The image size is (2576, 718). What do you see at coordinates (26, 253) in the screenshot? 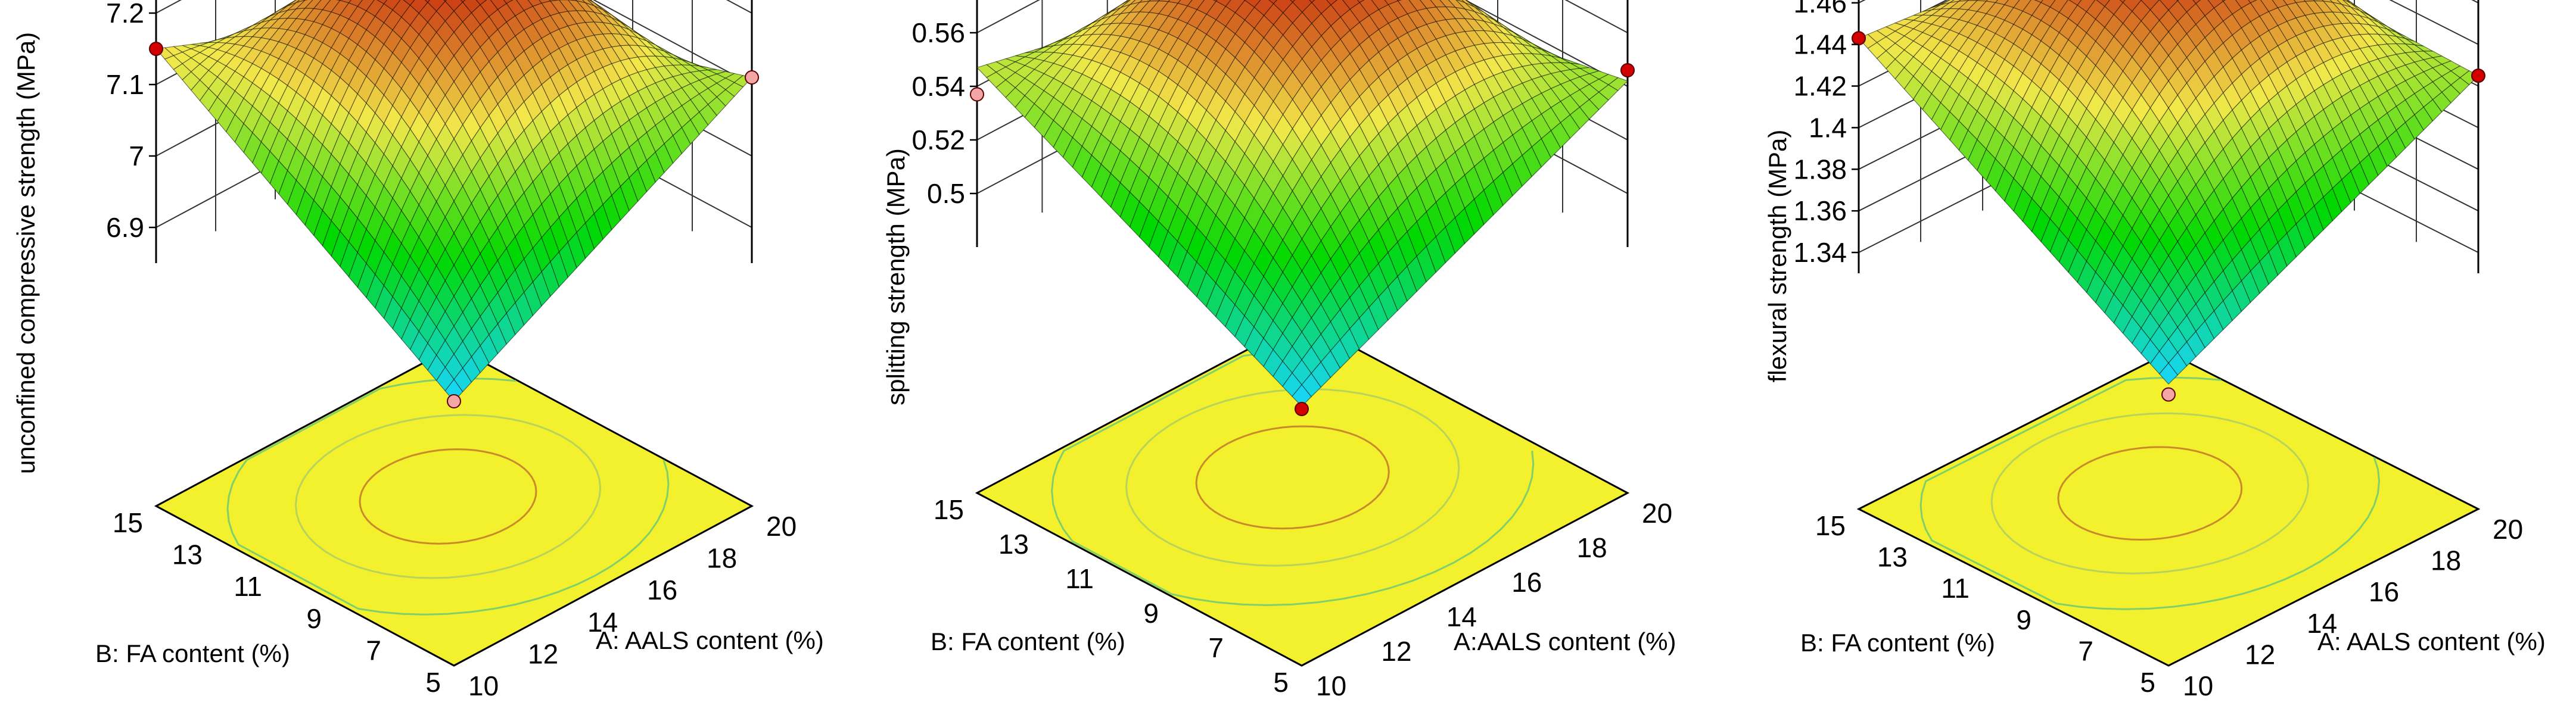
I see `z-axis-title: unconfined compressive strength (MPa)` at bounding box center [26, 253].